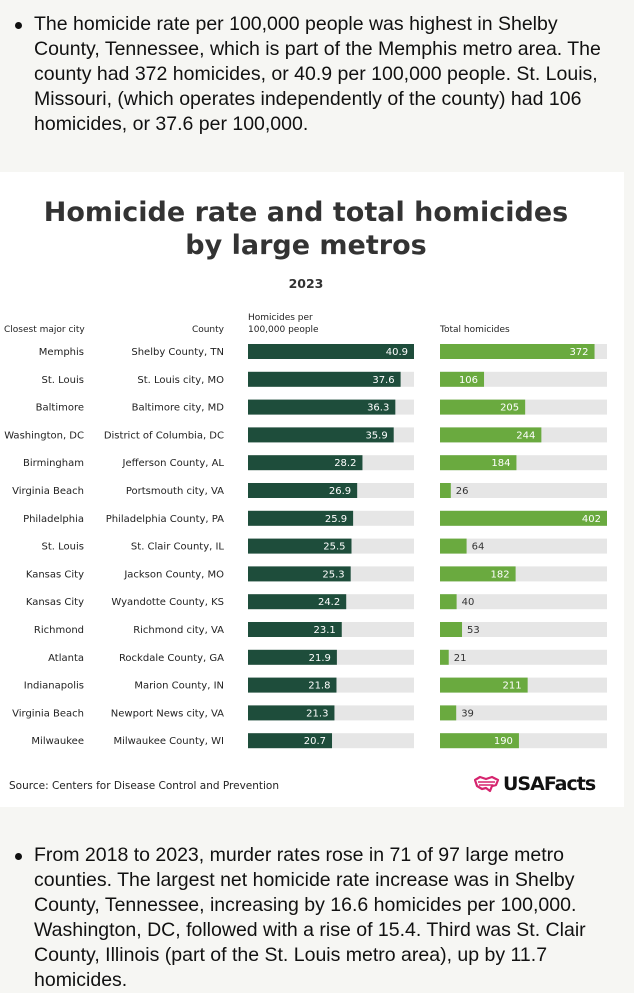  Describe the element at coordinates (57, 741) in the screenshot. I see `city-label: Milwaukee` at that location.